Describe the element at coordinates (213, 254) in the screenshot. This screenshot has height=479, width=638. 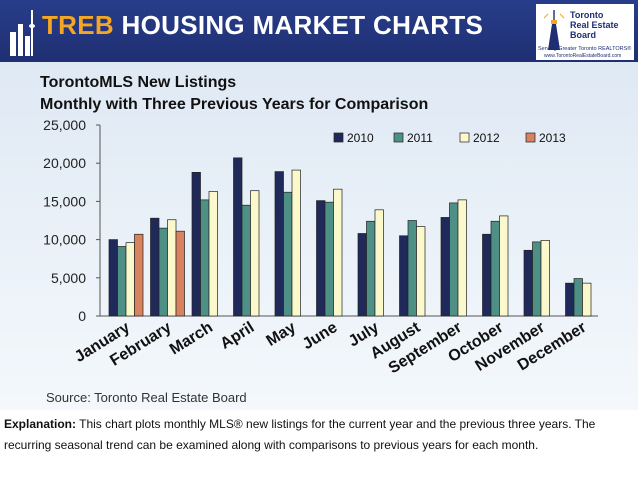
I see `bar-2012-march` at that location.